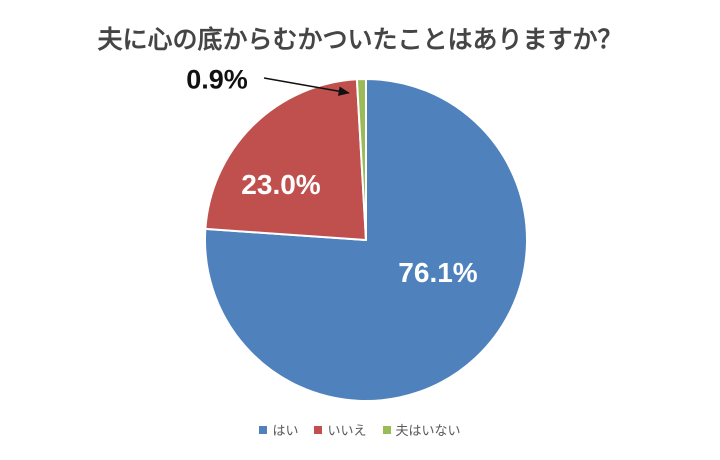 The width and height of the screenshot is (720, 460). I want to click on legend-label-no: いいえ, so click(347, 430).